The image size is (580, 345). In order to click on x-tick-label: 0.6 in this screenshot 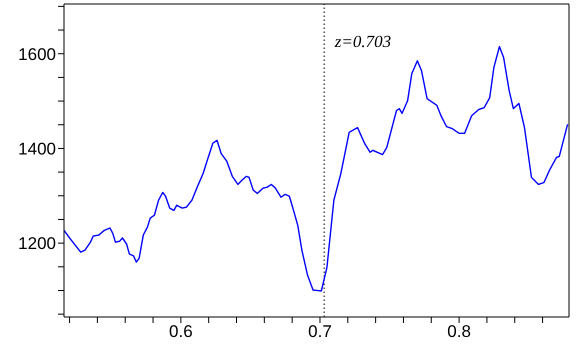, I will do `click(181, 332)`.